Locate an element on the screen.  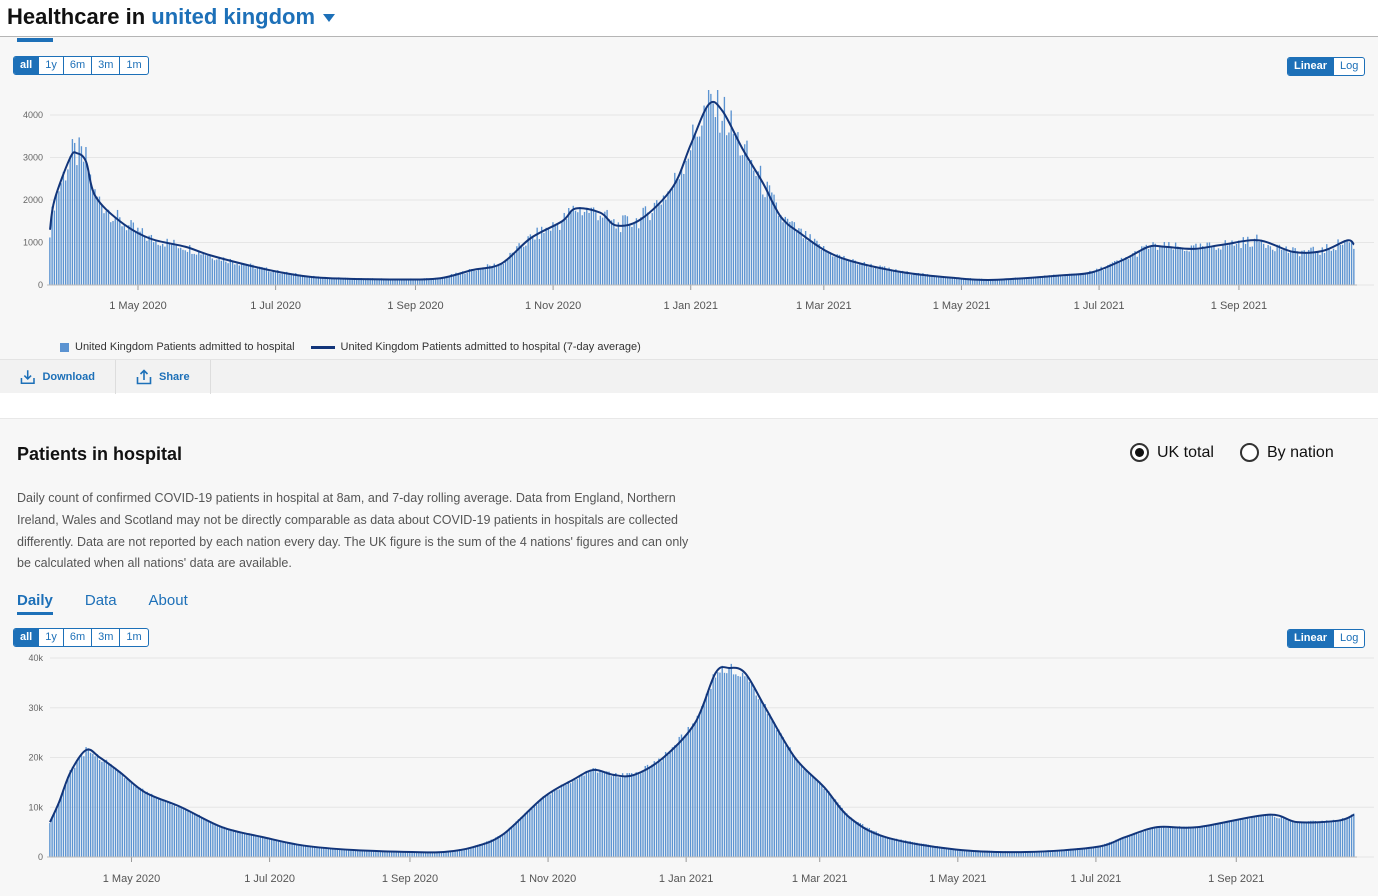
share-button: Share is located at coordinates (163, 377).